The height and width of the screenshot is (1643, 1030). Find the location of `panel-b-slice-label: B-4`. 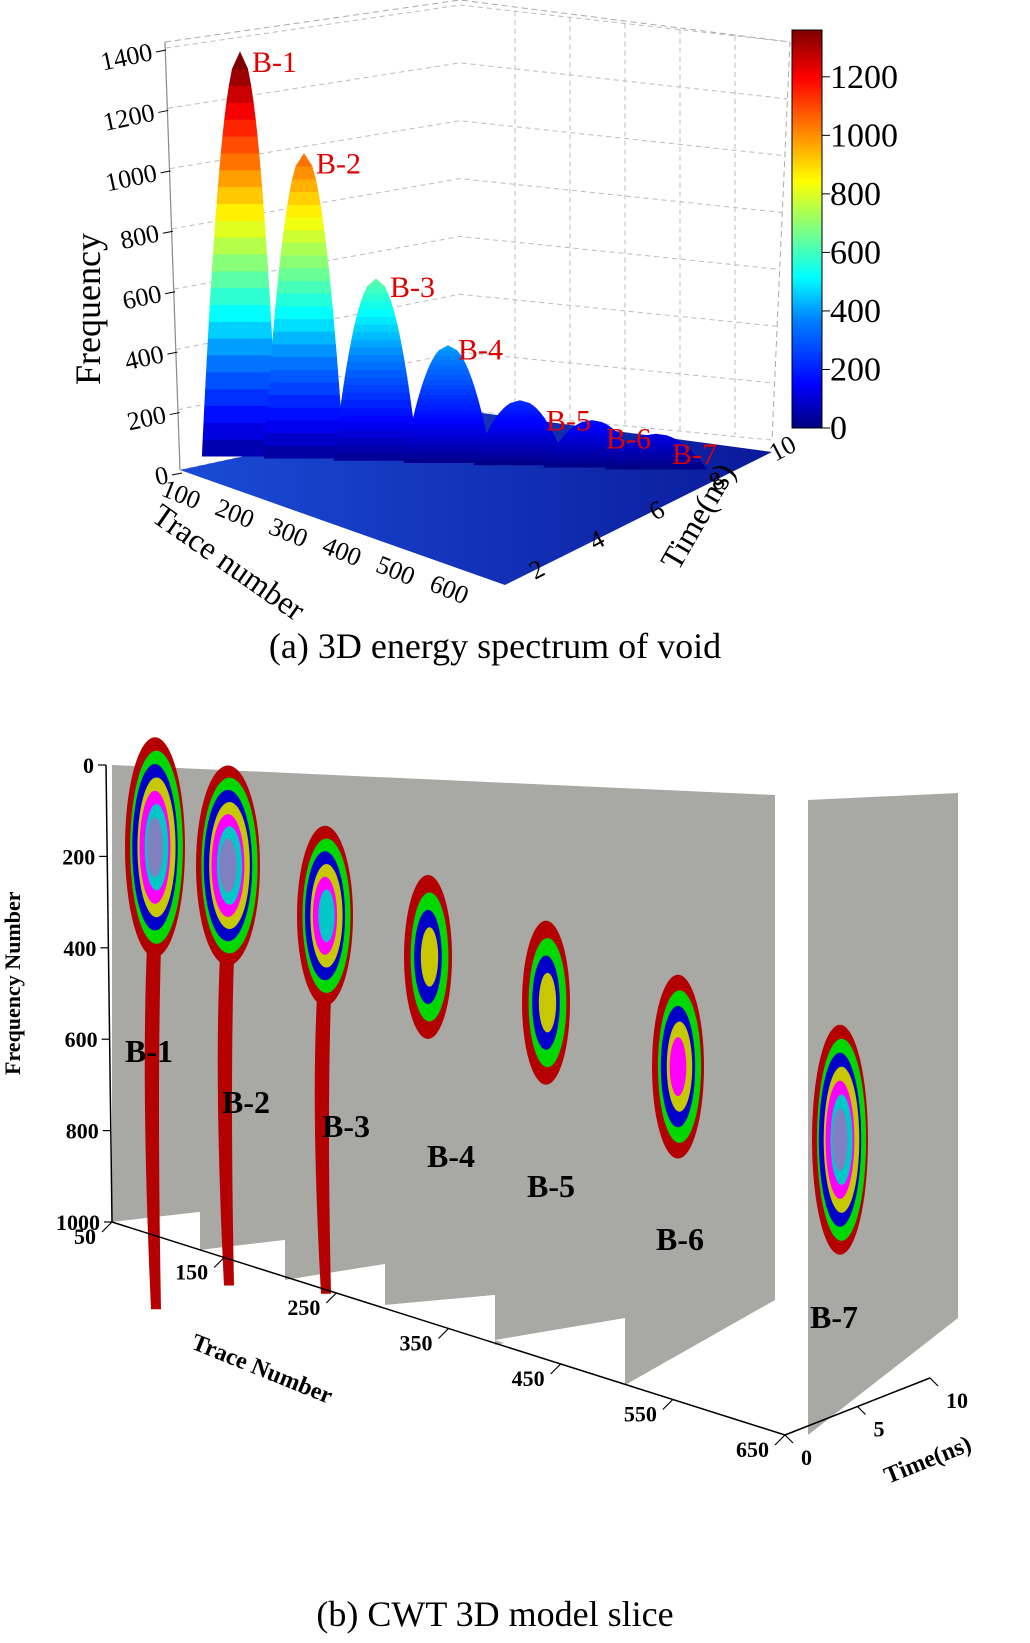

panel-b-slice-label: B-4 is located at coordinates (451, 1156).